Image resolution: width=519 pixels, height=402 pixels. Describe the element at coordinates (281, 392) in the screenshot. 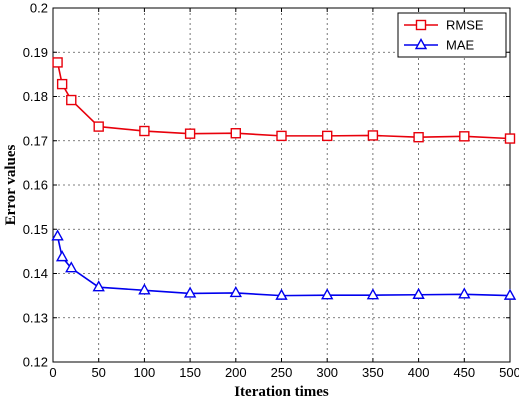

I see `x-axis-title: Iteration times` at that location.